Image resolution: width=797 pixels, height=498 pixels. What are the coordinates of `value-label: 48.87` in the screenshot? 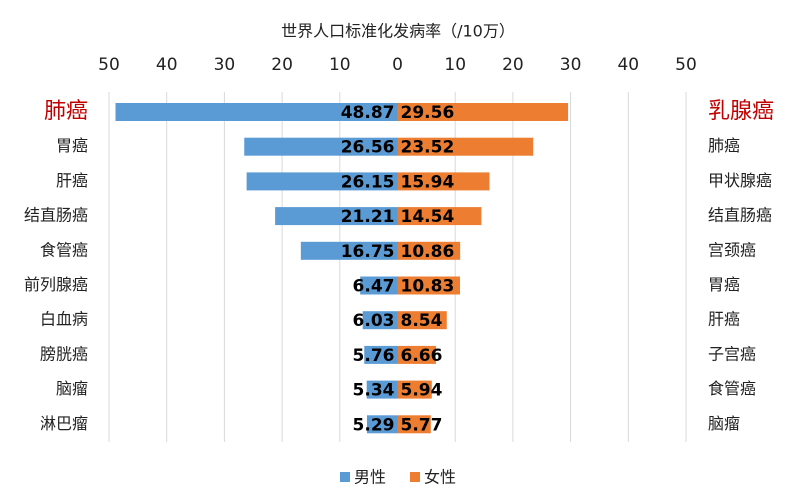 It's located at (368, 113).